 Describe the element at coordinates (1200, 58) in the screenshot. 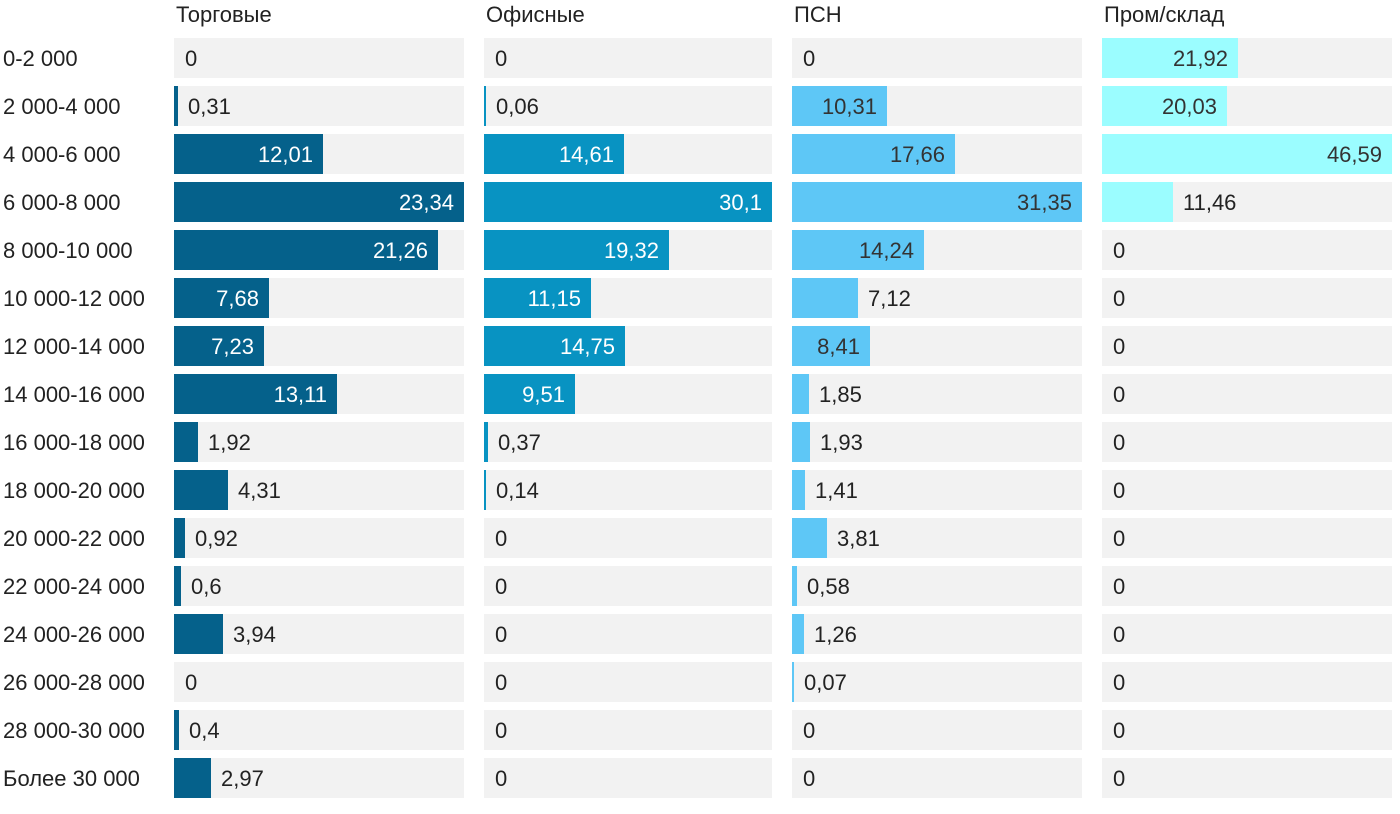

I see `data-label: 21,92` at that location.